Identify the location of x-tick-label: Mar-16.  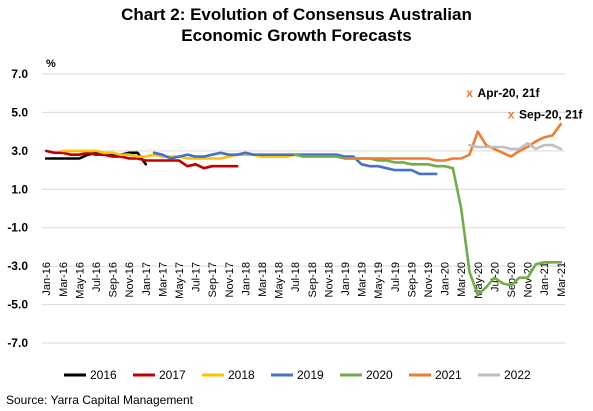
(64, 279).